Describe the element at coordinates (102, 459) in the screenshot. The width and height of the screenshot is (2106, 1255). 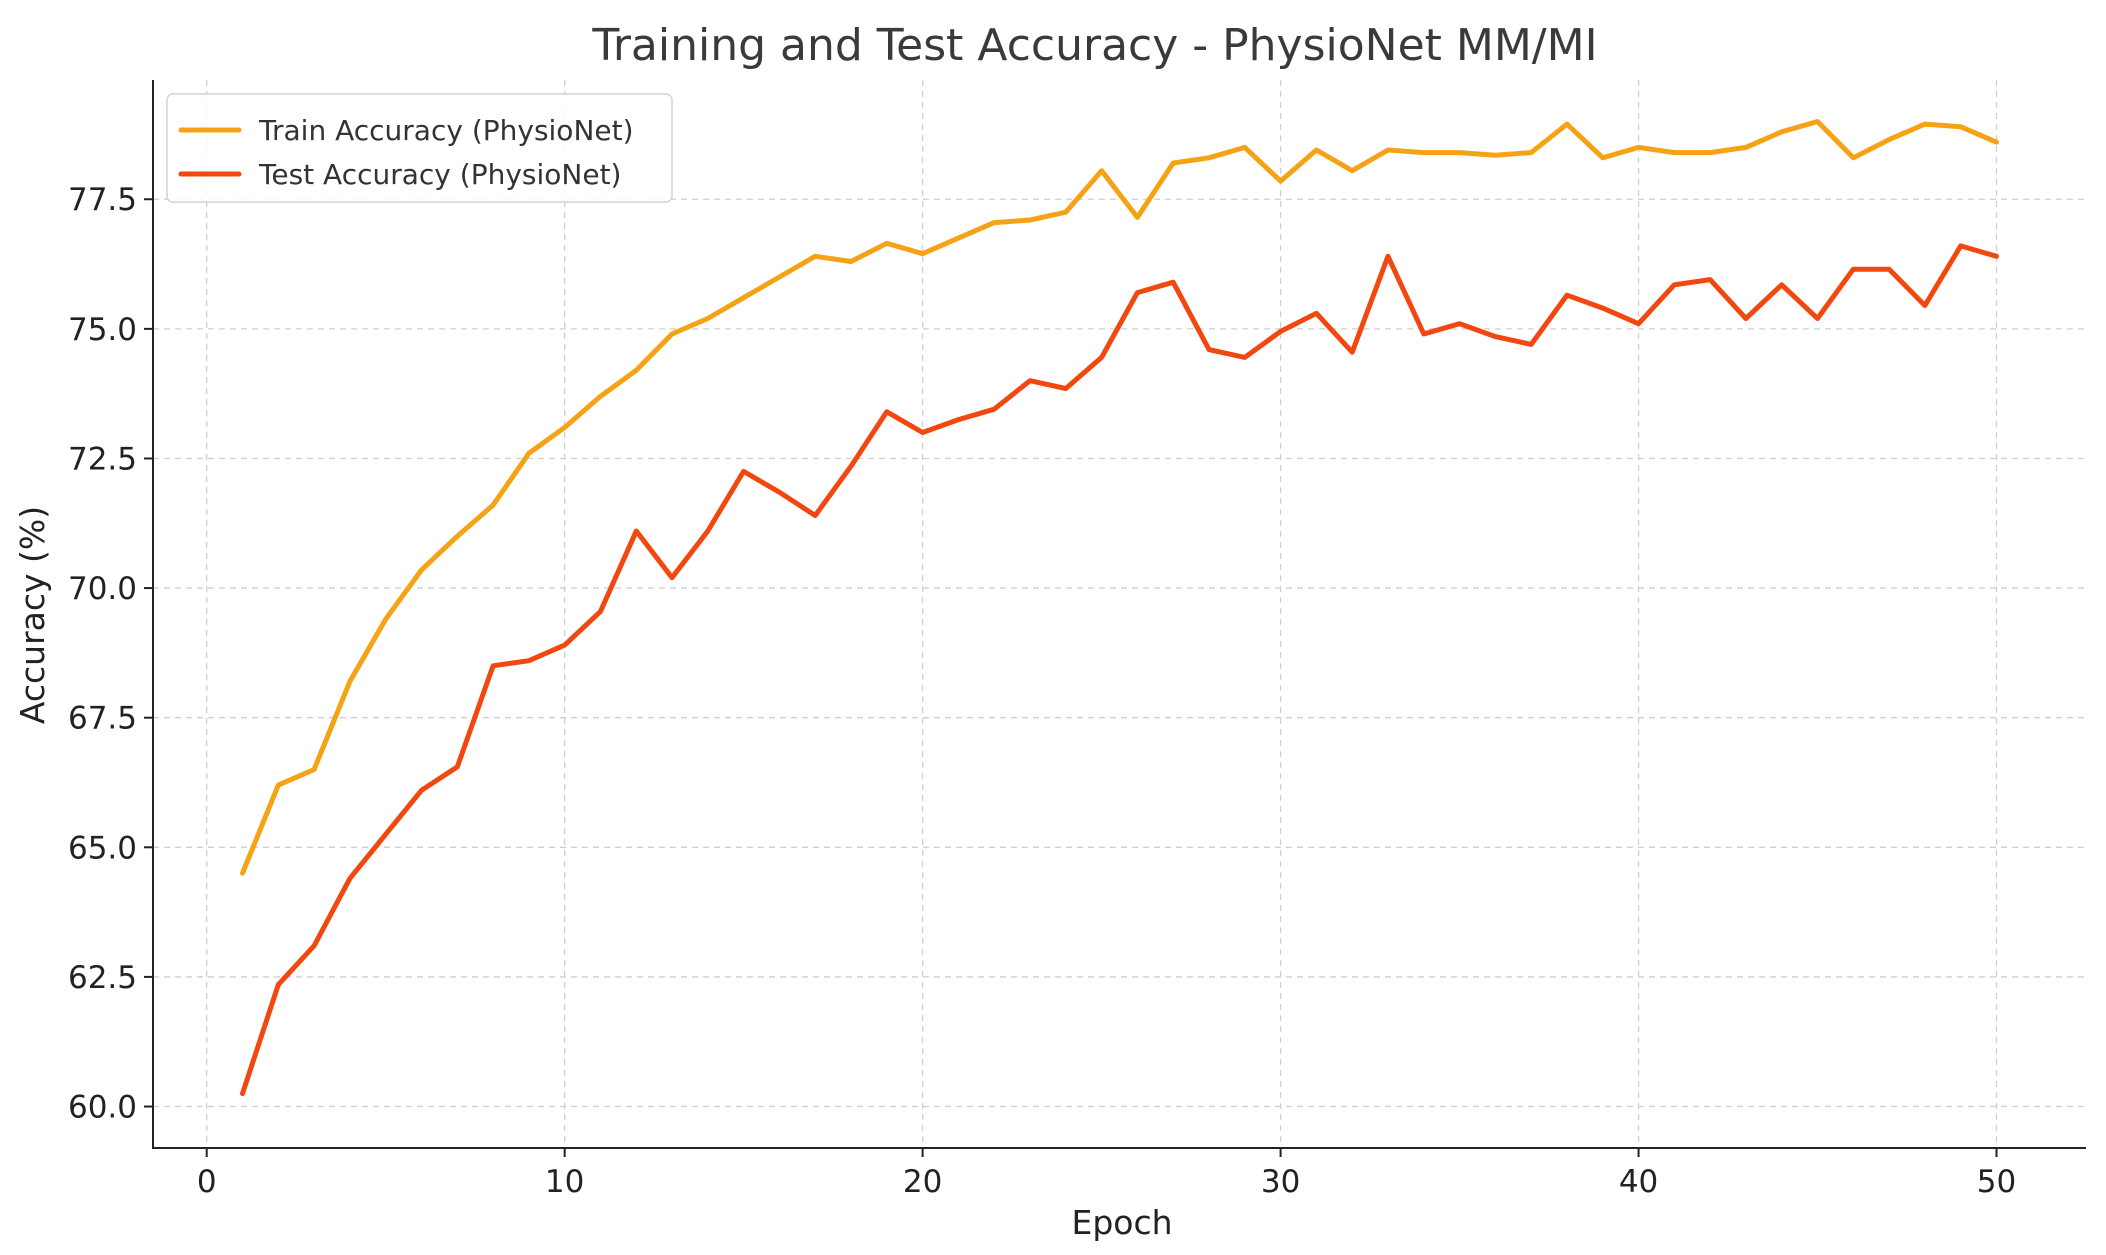
I see `y-tick-label: 72.5` at that location.